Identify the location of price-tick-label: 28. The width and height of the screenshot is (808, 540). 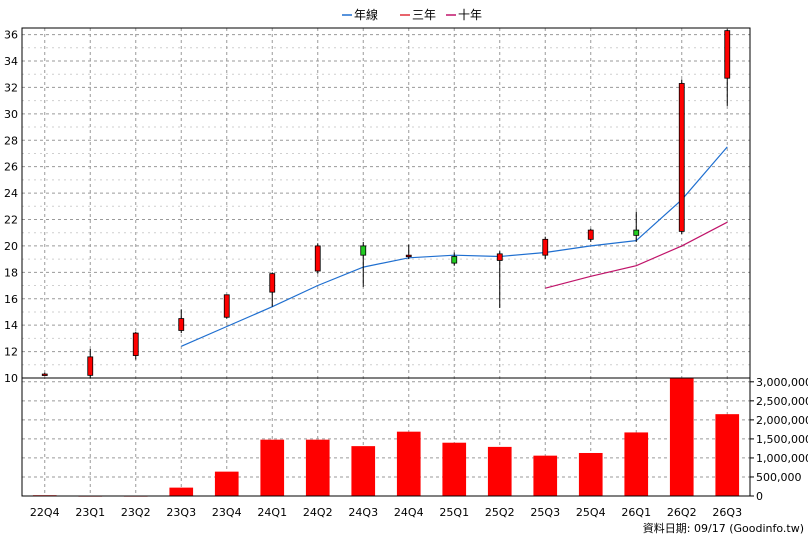
(11, 140).